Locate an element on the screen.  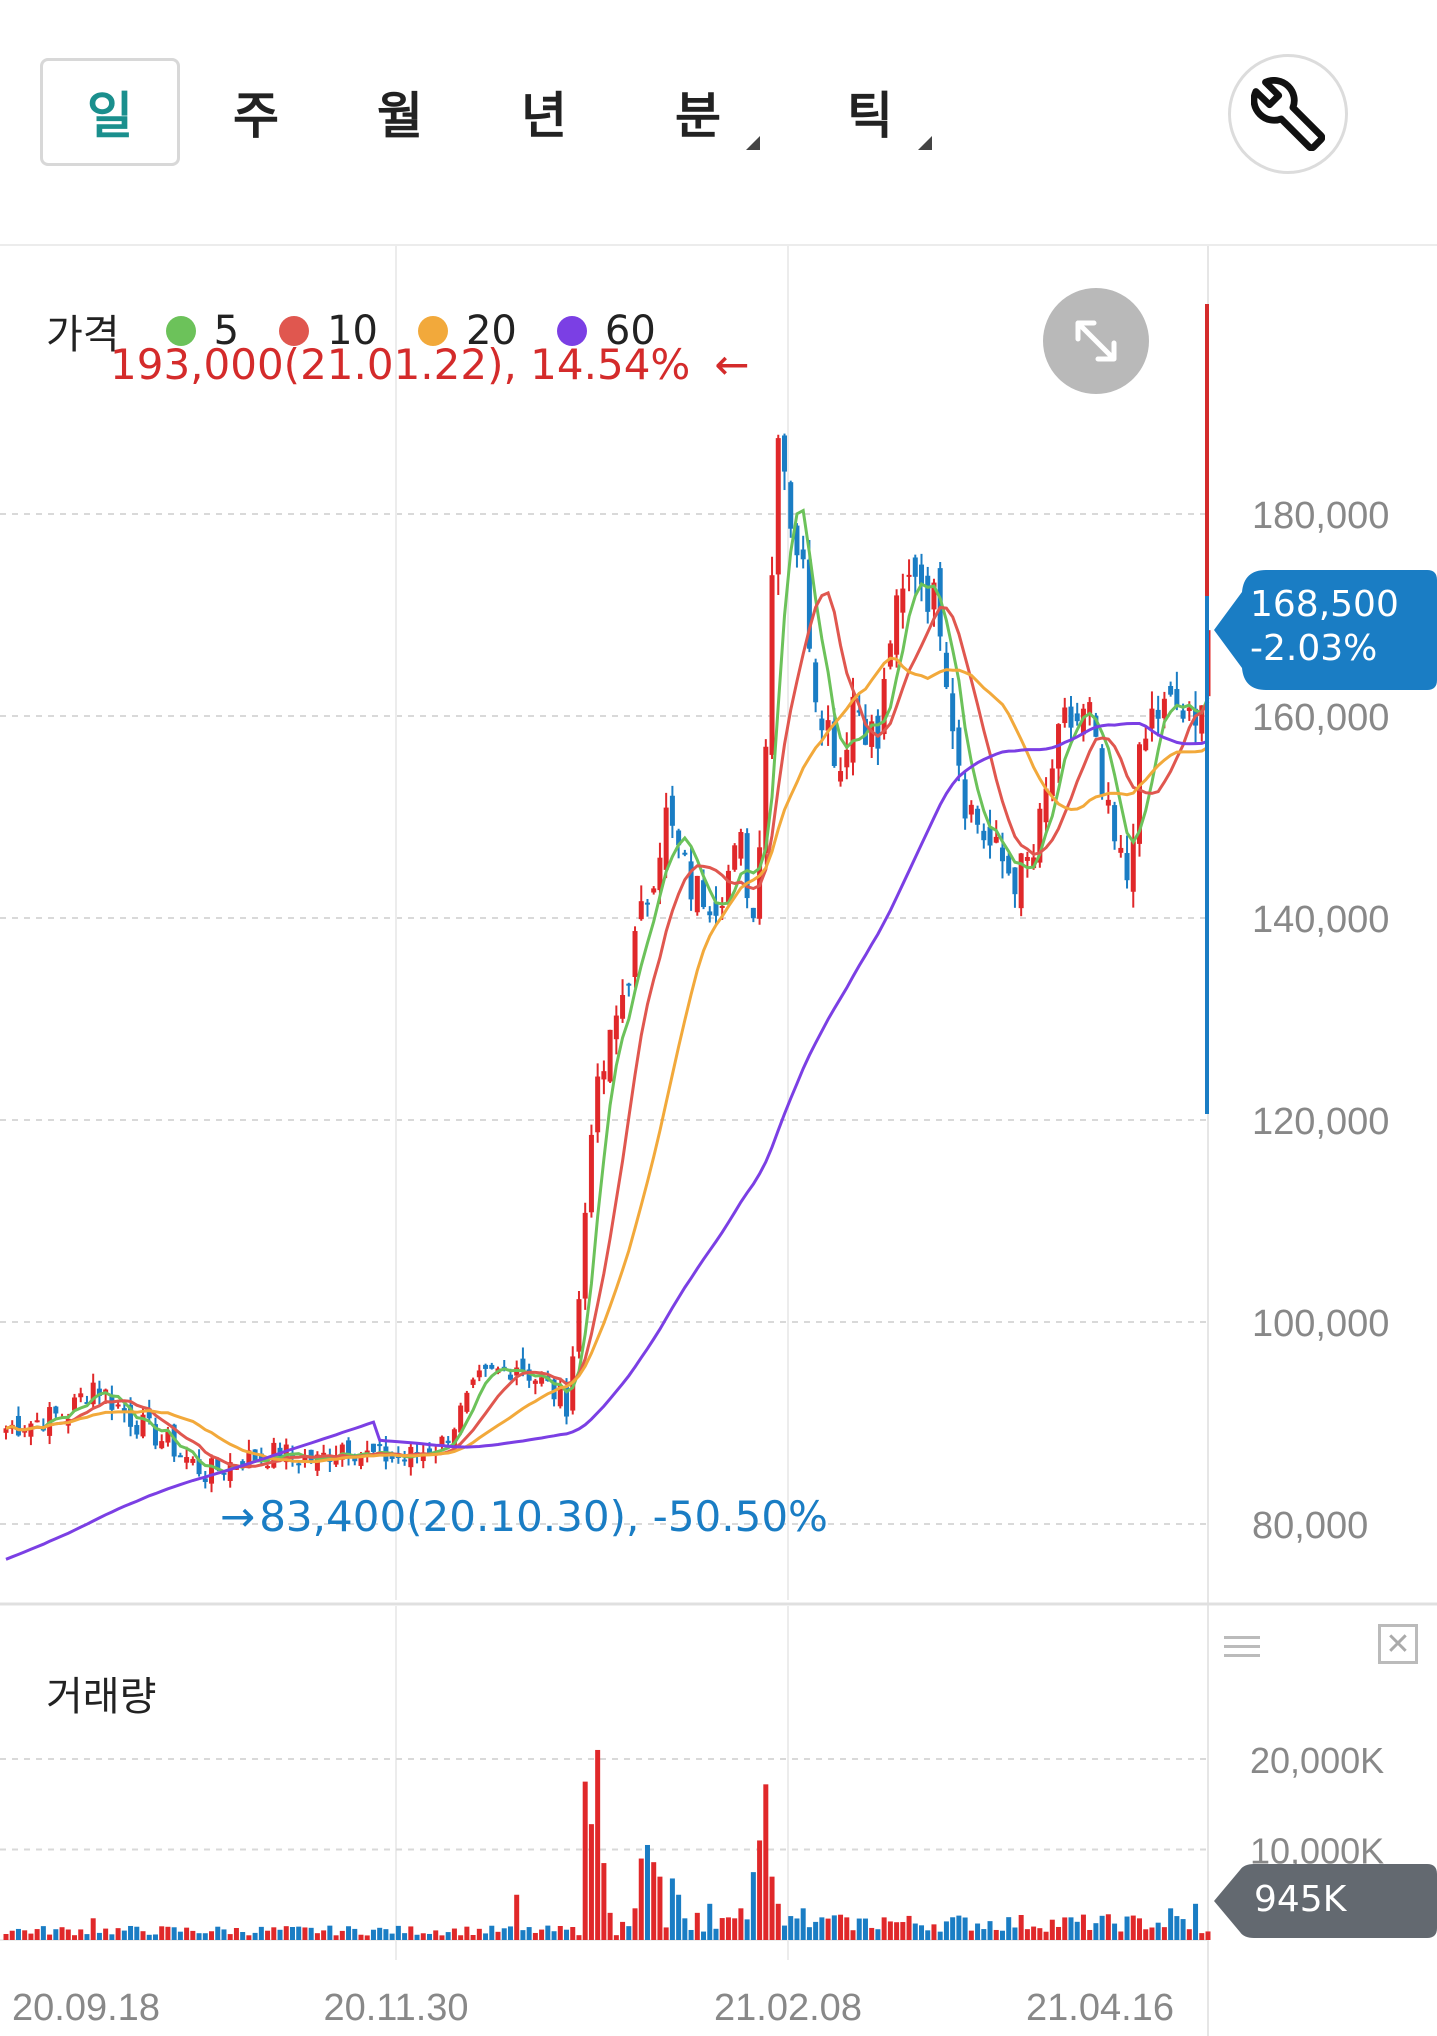
volume-menu-icon is located at coordinates (1242, 1646).